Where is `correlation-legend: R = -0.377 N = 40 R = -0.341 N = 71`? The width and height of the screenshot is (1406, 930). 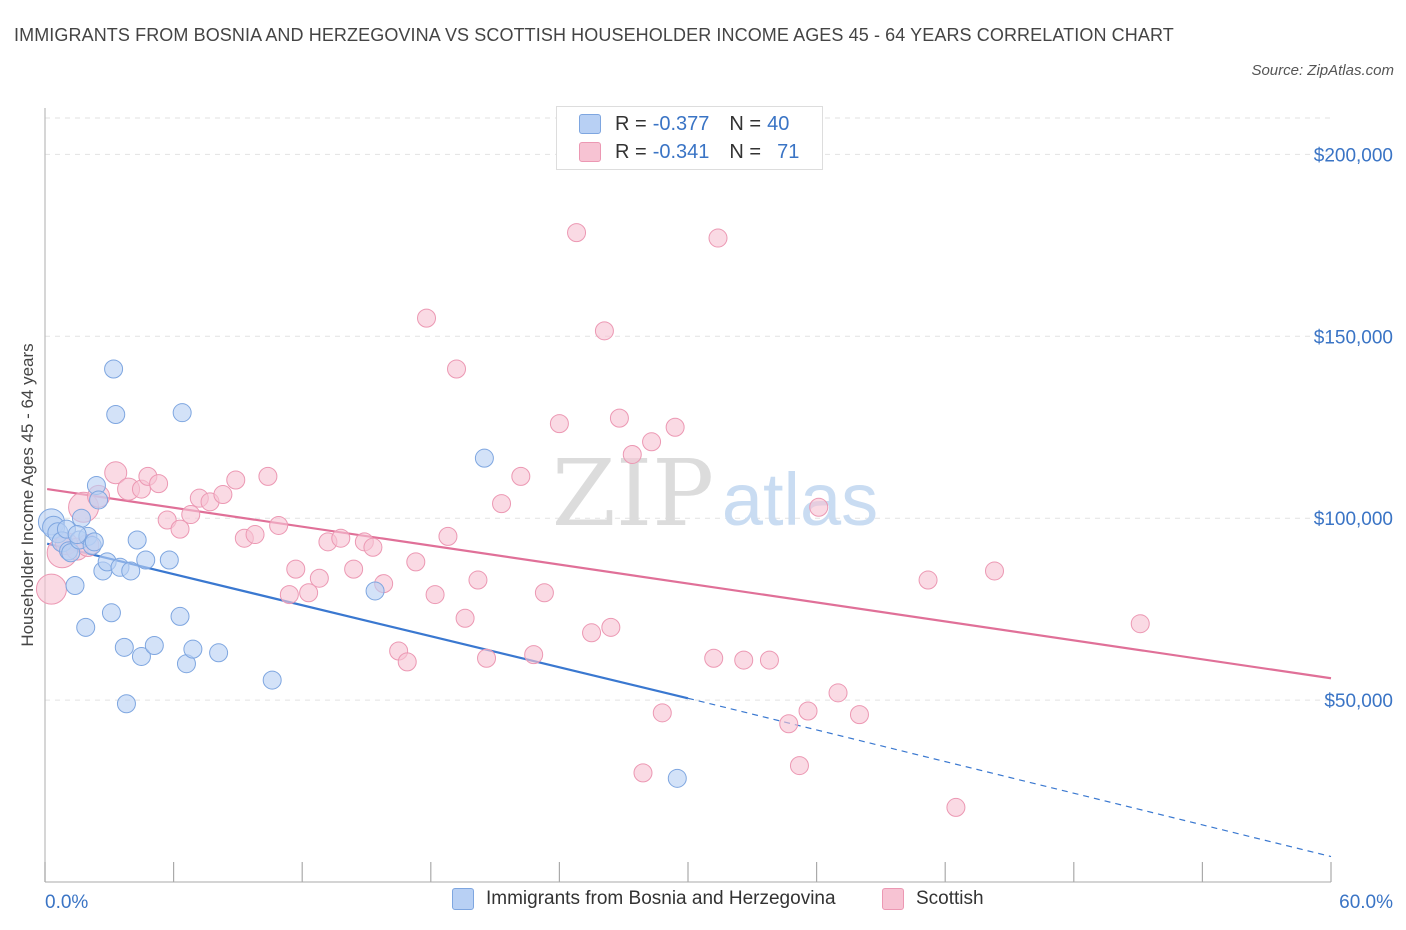 correlation-legend: R = -0.377 N = 40 R = -0.341 N = 71 is located at coordinates (689, 138).